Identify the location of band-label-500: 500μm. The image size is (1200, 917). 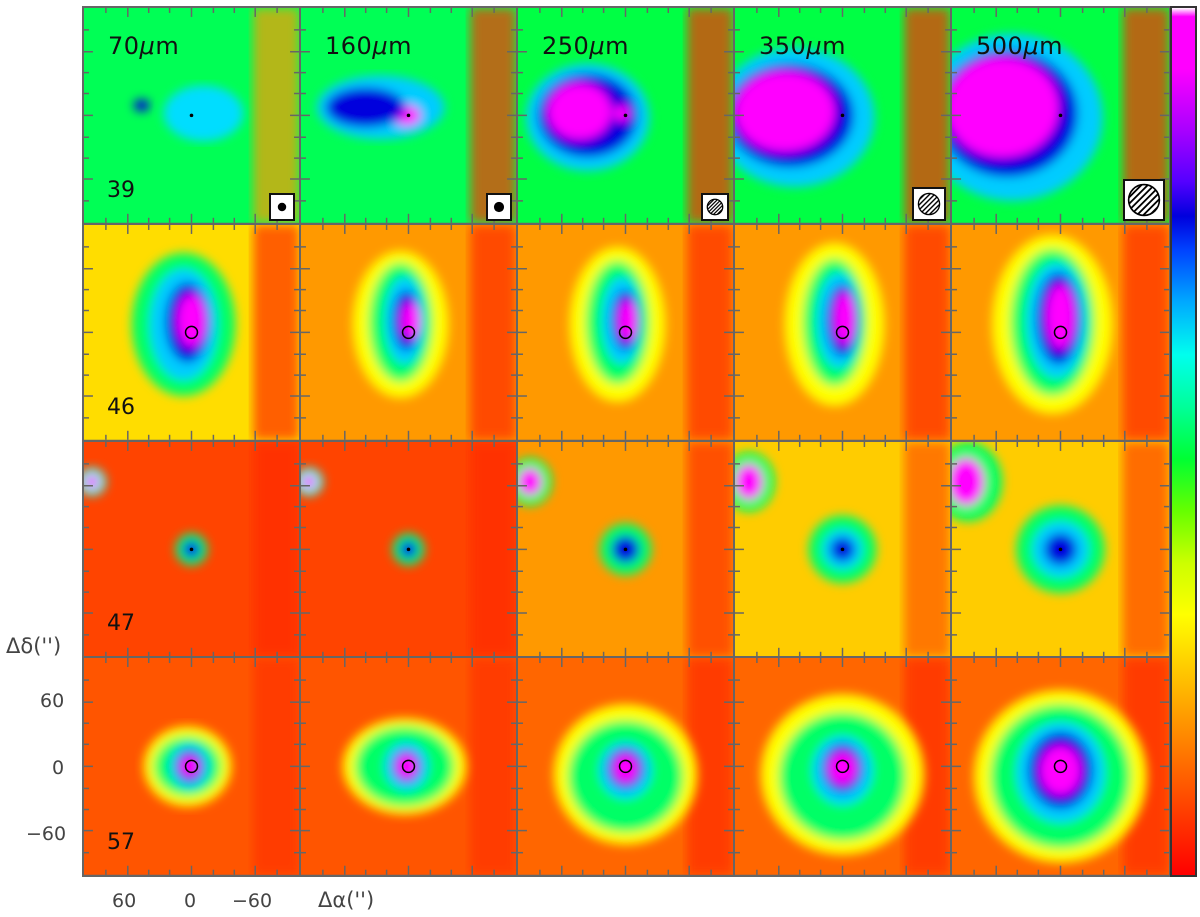
(1019, 46).